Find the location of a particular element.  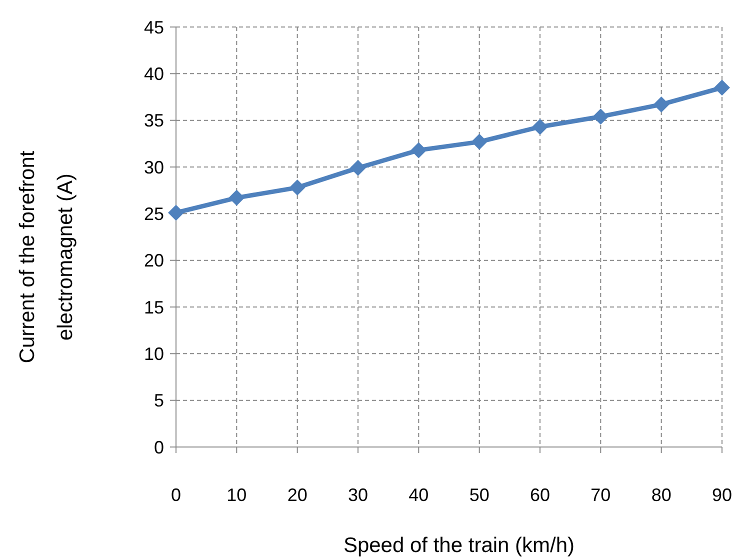

x-tick-label: 70 is located at coordinates (600, 495).